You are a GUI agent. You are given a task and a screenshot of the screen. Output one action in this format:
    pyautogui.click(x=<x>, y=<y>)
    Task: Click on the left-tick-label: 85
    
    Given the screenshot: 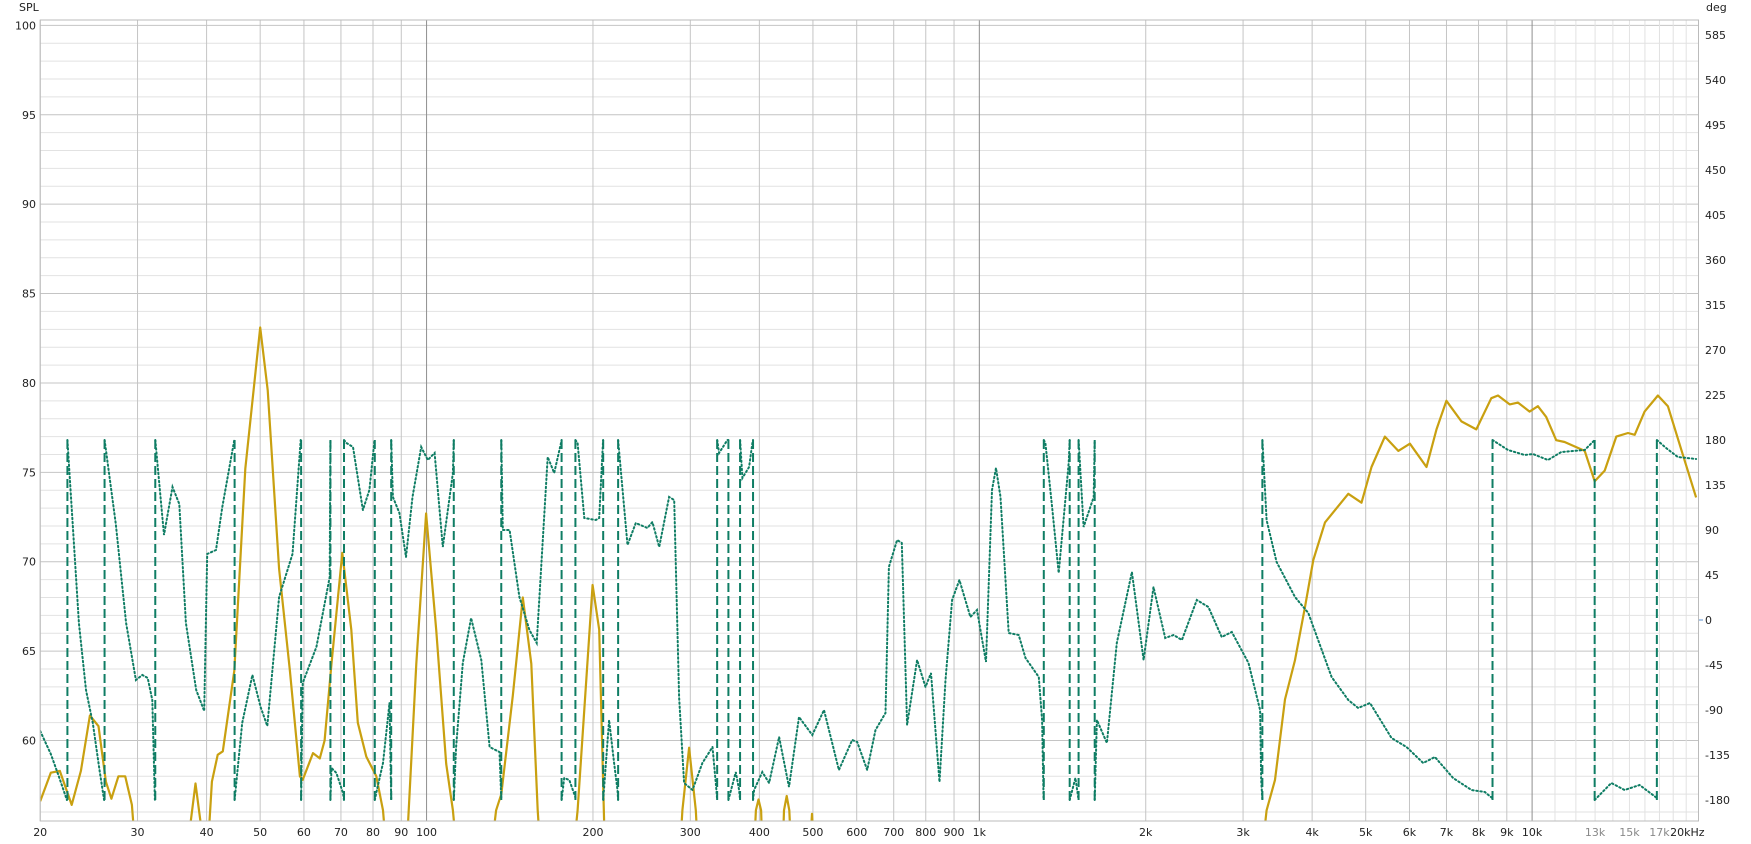 What is the action you would take?
    pyautogui.click(x=29, y=294)
    